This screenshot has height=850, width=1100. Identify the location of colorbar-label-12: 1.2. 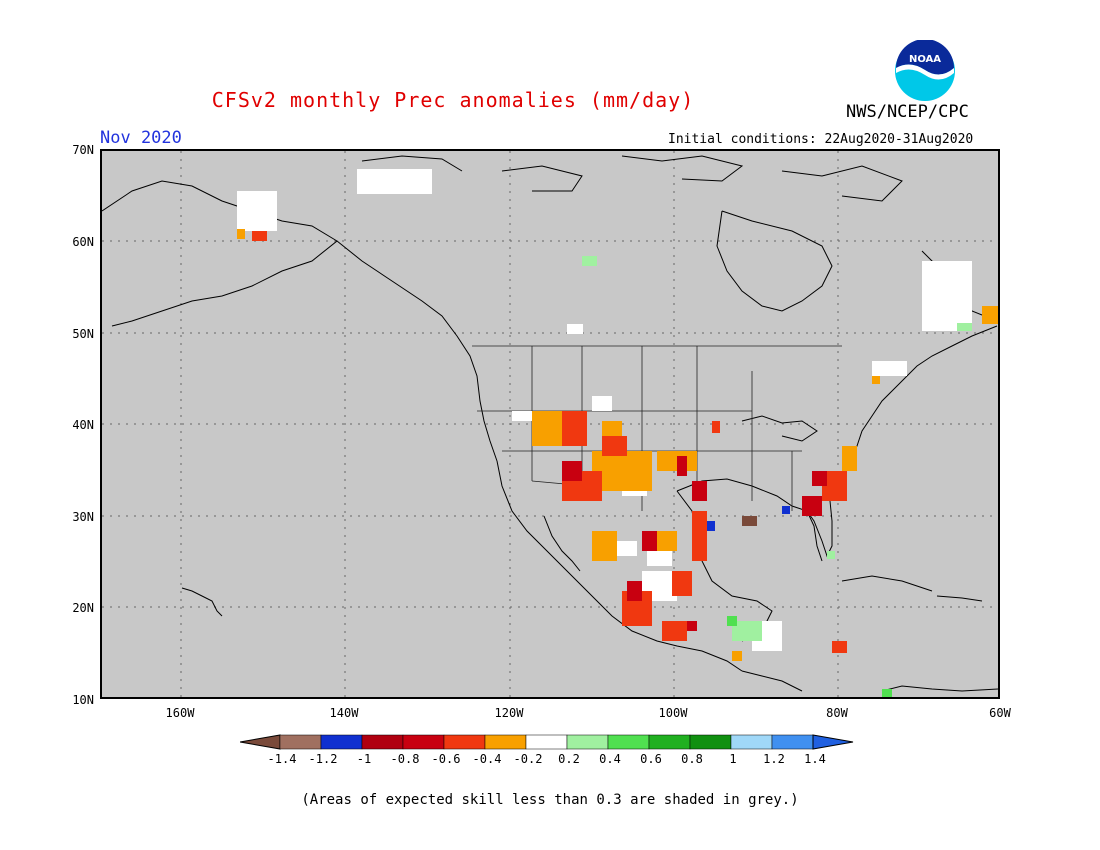
(774, 759).